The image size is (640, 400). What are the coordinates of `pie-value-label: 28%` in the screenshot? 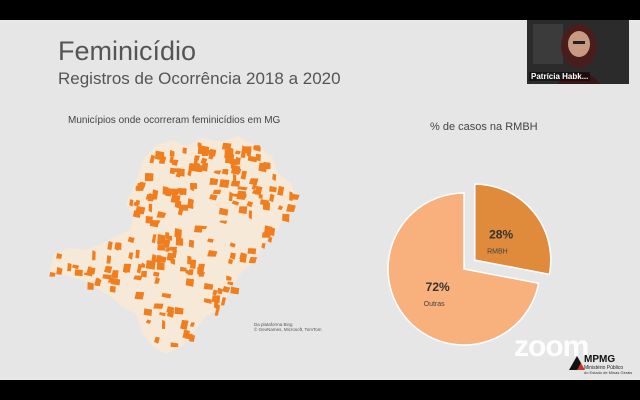 It's located at (501, 234).